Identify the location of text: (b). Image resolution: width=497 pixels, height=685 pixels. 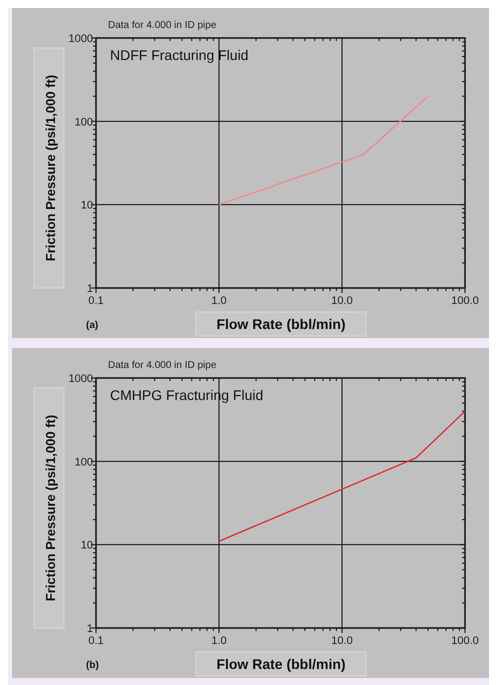
(92, 665).